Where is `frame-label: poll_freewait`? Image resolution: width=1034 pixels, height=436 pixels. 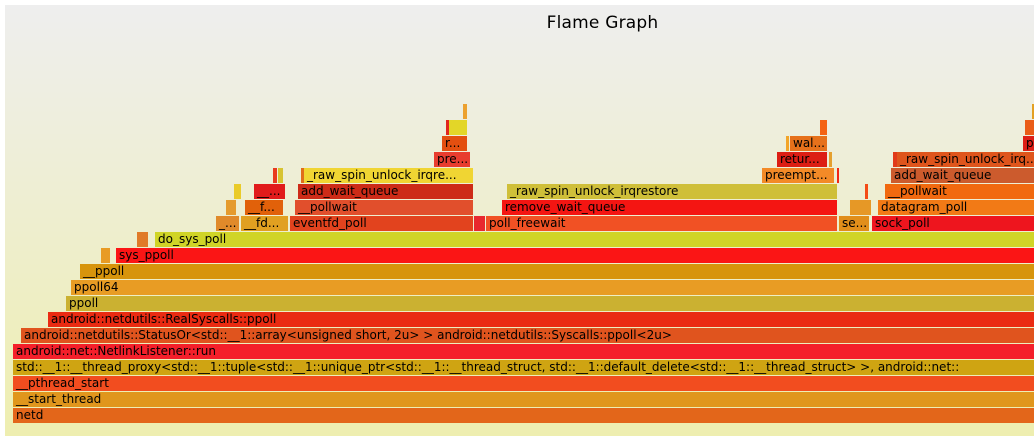 frame-label: poll_freewait is located at coordinates (527, 223).